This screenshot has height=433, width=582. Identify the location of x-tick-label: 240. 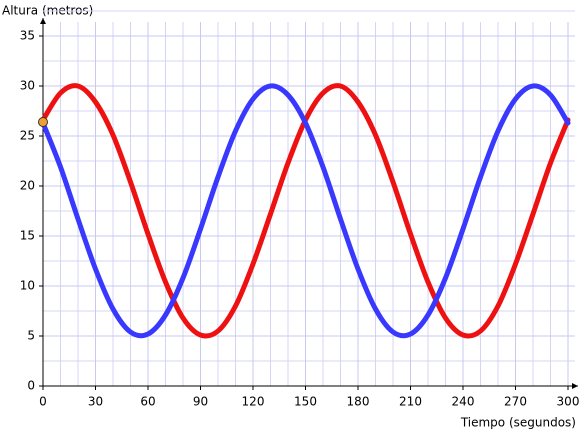
(463, 402).